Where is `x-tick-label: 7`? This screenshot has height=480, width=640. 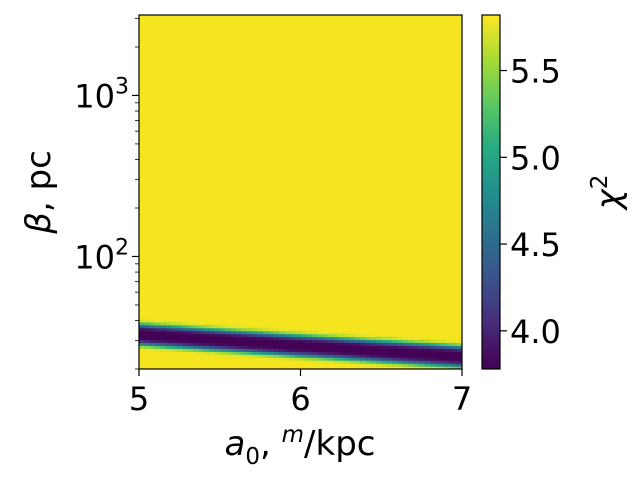 x-tick-label: 7 is located at coordinates (462, 399).